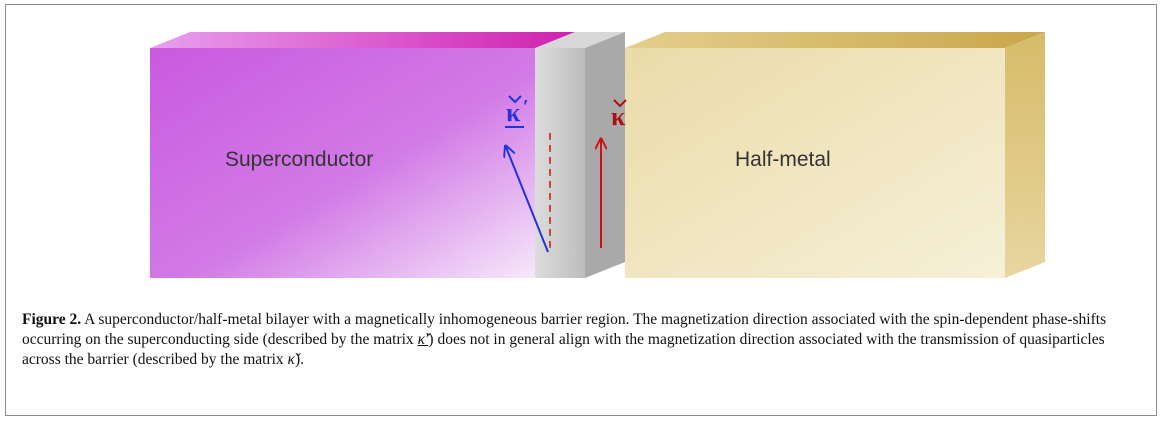 The height and width of the screenshot is (425, 1165). I want to click on barrier-region, so click(580, 155).